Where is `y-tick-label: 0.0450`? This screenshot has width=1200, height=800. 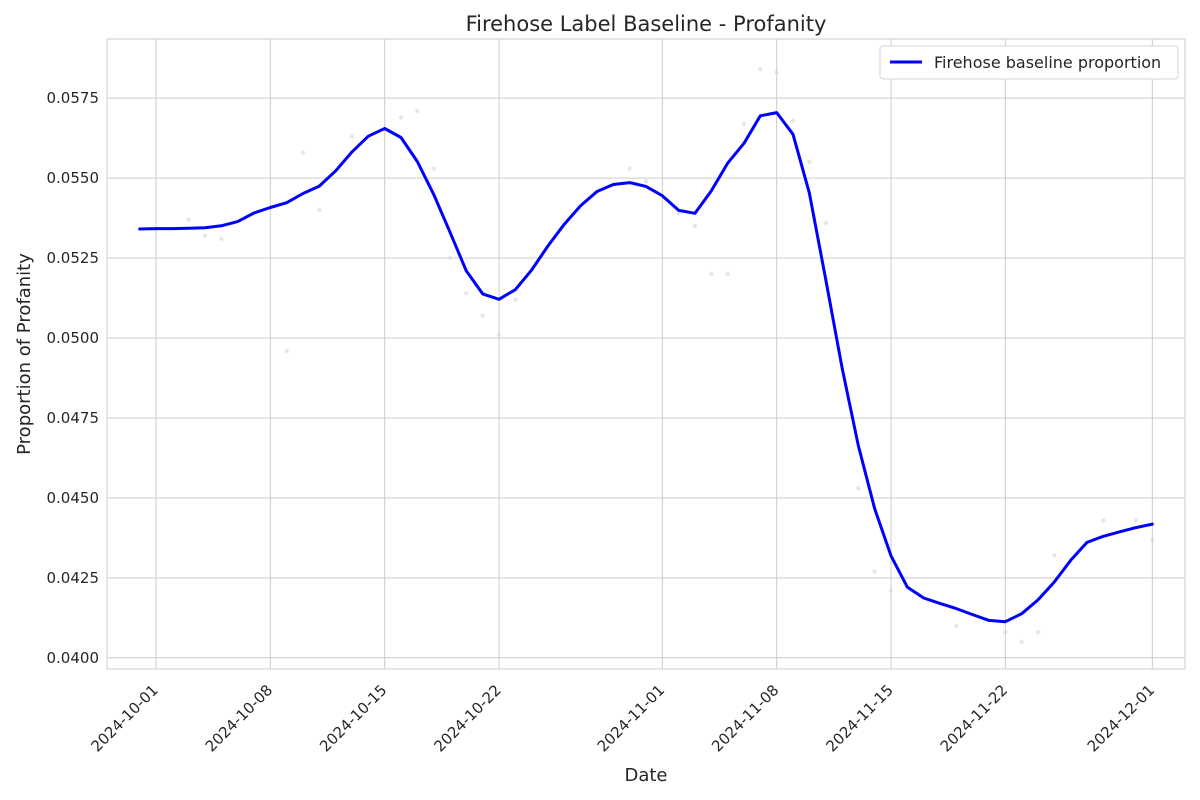 y-tick-label: 0.0450 is located at coordinates (73, 498).